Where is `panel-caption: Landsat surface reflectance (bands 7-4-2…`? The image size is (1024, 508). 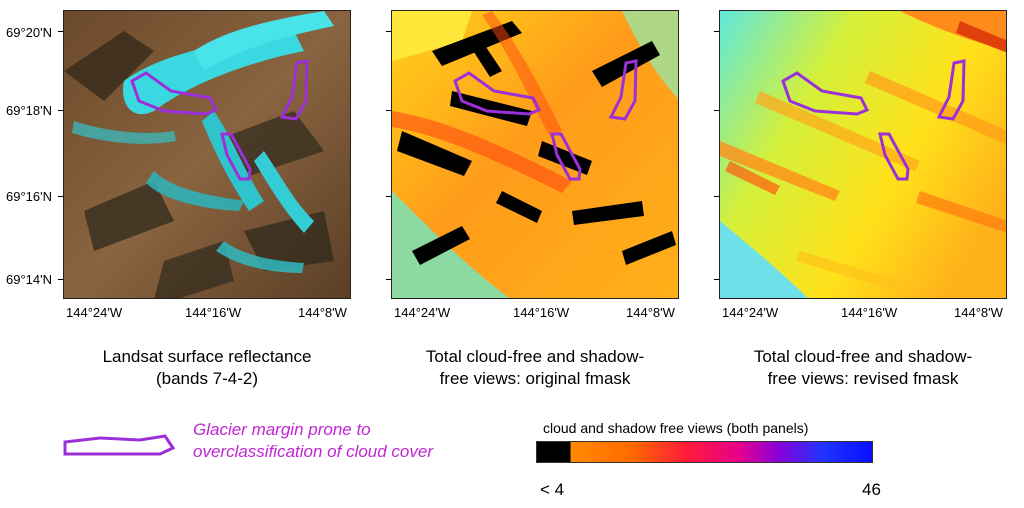 panel-caption: Landsat surface reflectance (bands 7-4-2… is located at coordinates (207, 368).